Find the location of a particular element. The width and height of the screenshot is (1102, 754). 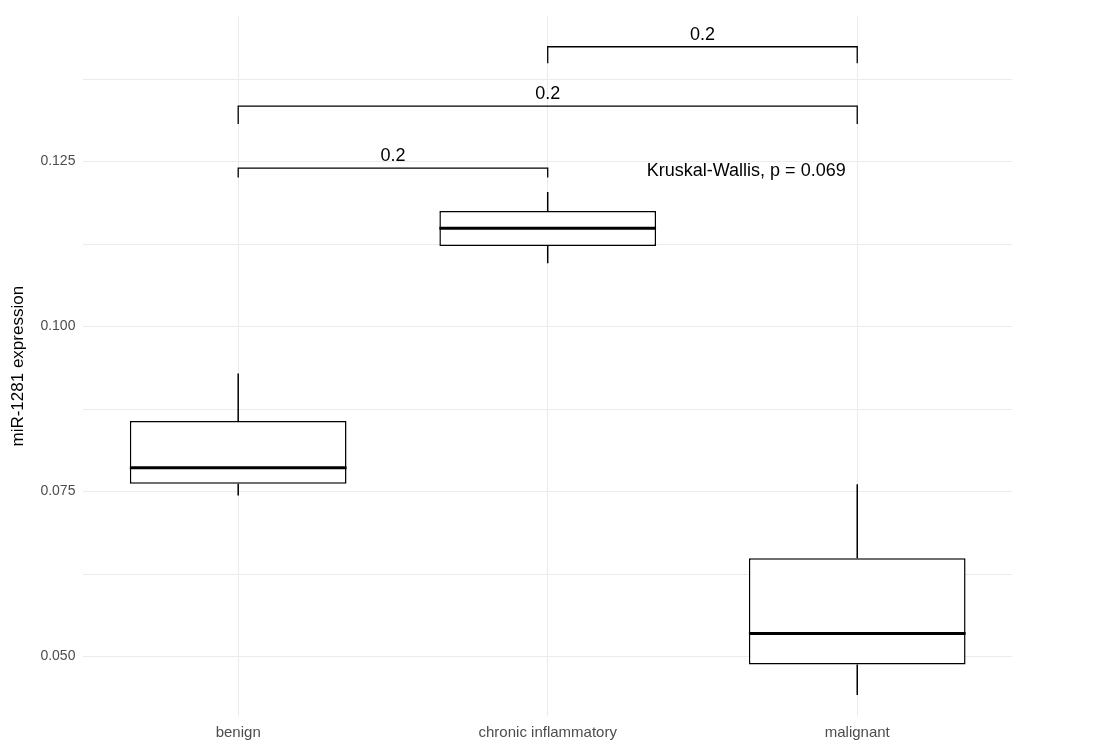

x-tick-label: chronic inflammatory is located at coordinates (548, 732).